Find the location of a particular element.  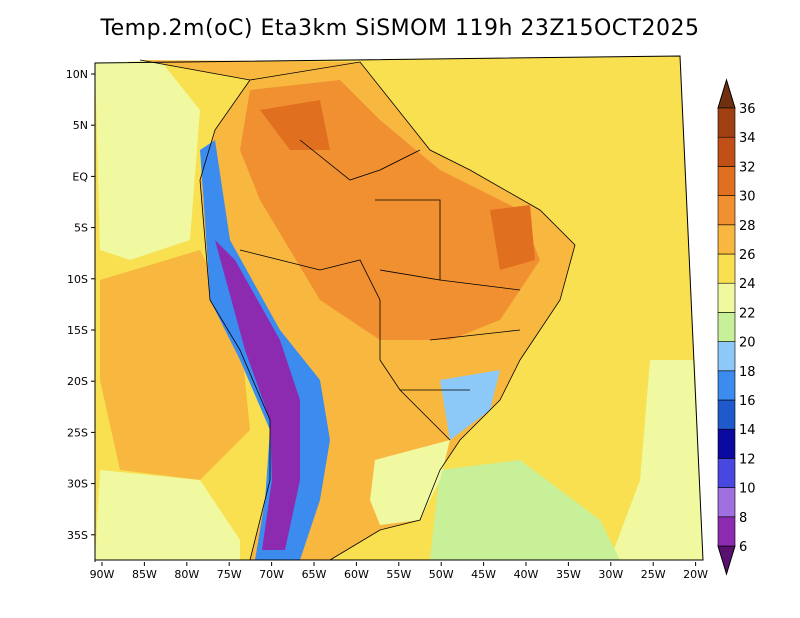

lon-tick-label: 65W is located at coordinates (314, 574).